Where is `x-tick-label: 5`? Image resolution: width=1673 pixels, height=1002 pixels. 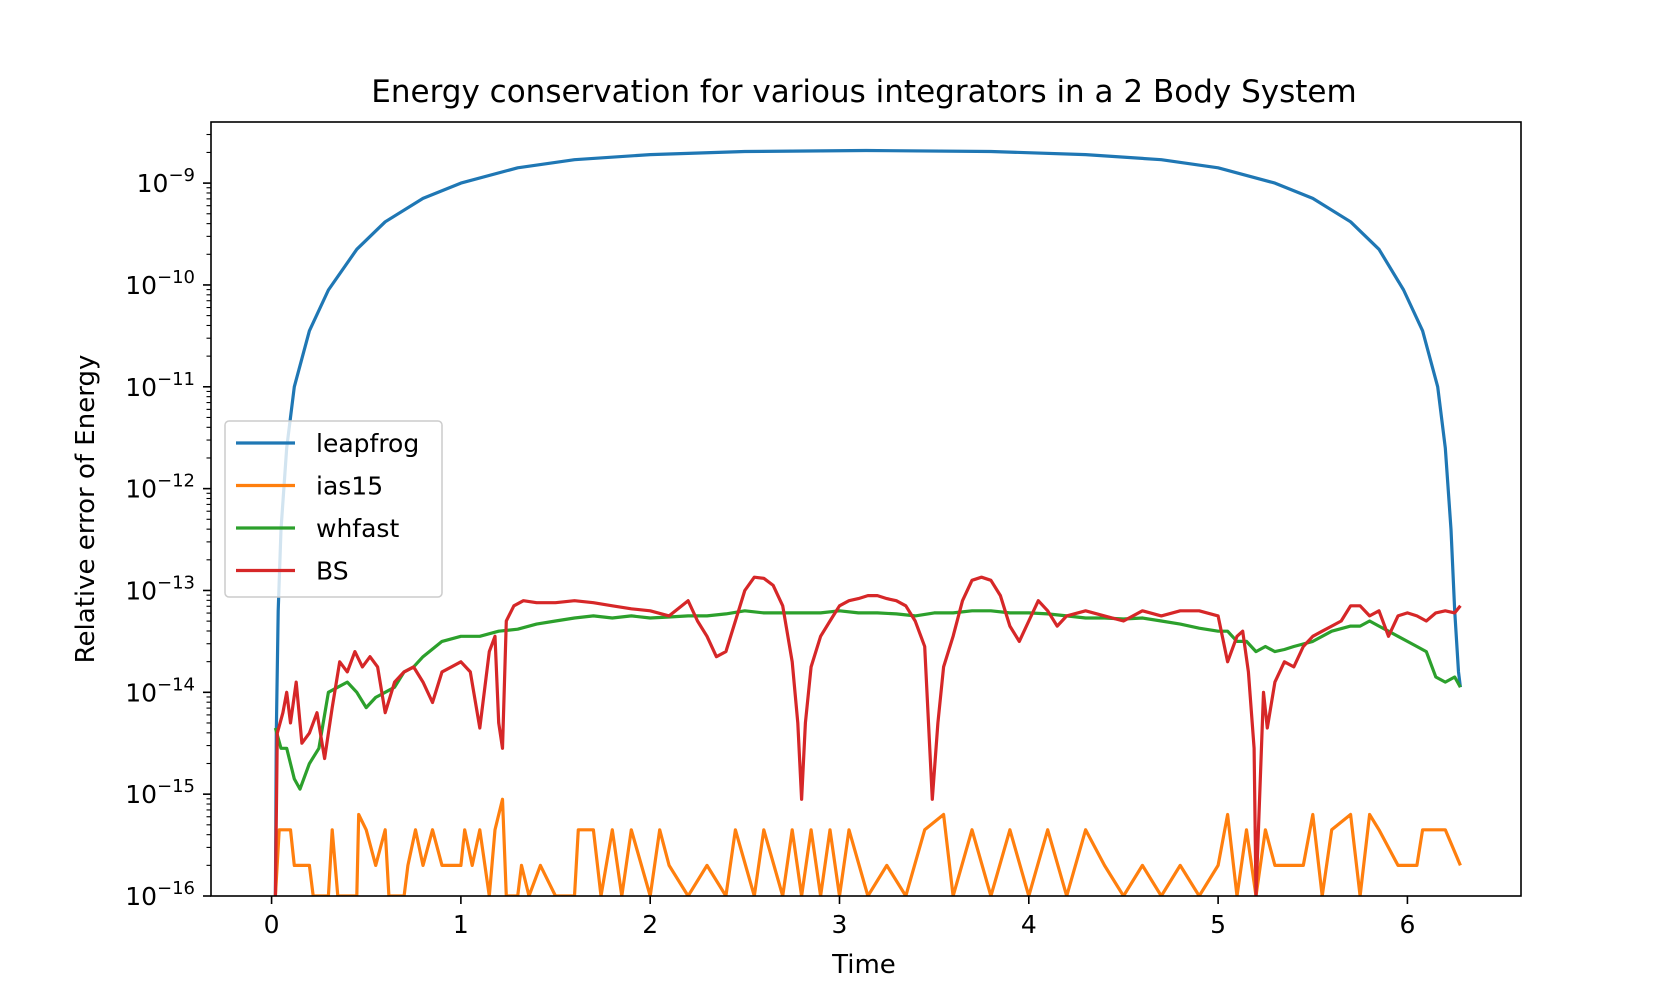 x-tick-label: 5 is located at coordinates (1218, 924).